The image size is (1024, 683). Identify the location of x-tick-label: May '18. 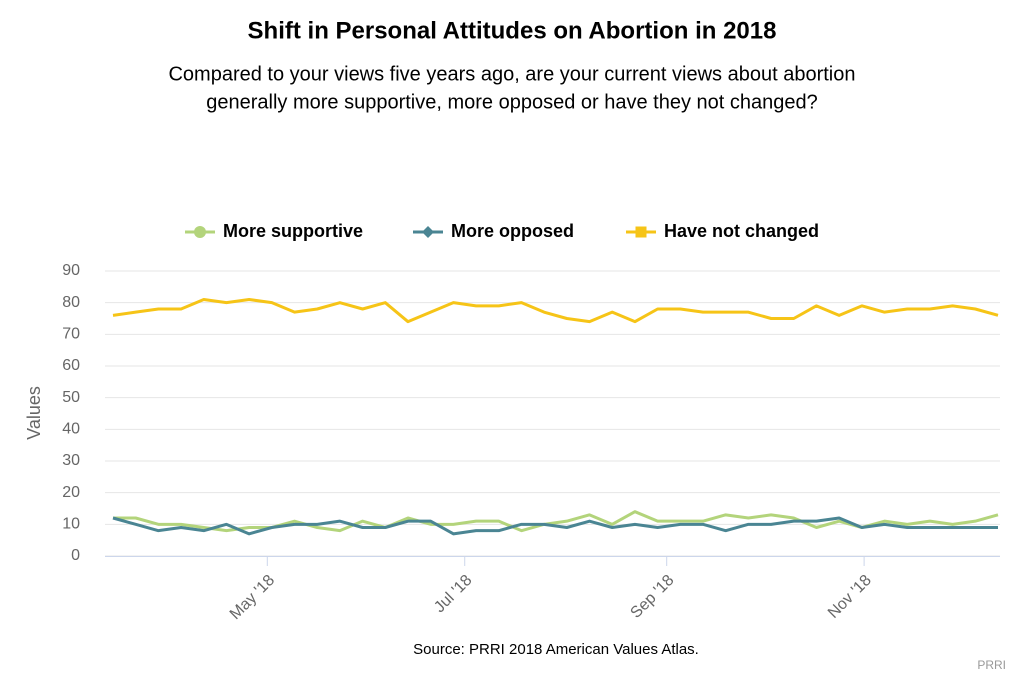
(252, 597).